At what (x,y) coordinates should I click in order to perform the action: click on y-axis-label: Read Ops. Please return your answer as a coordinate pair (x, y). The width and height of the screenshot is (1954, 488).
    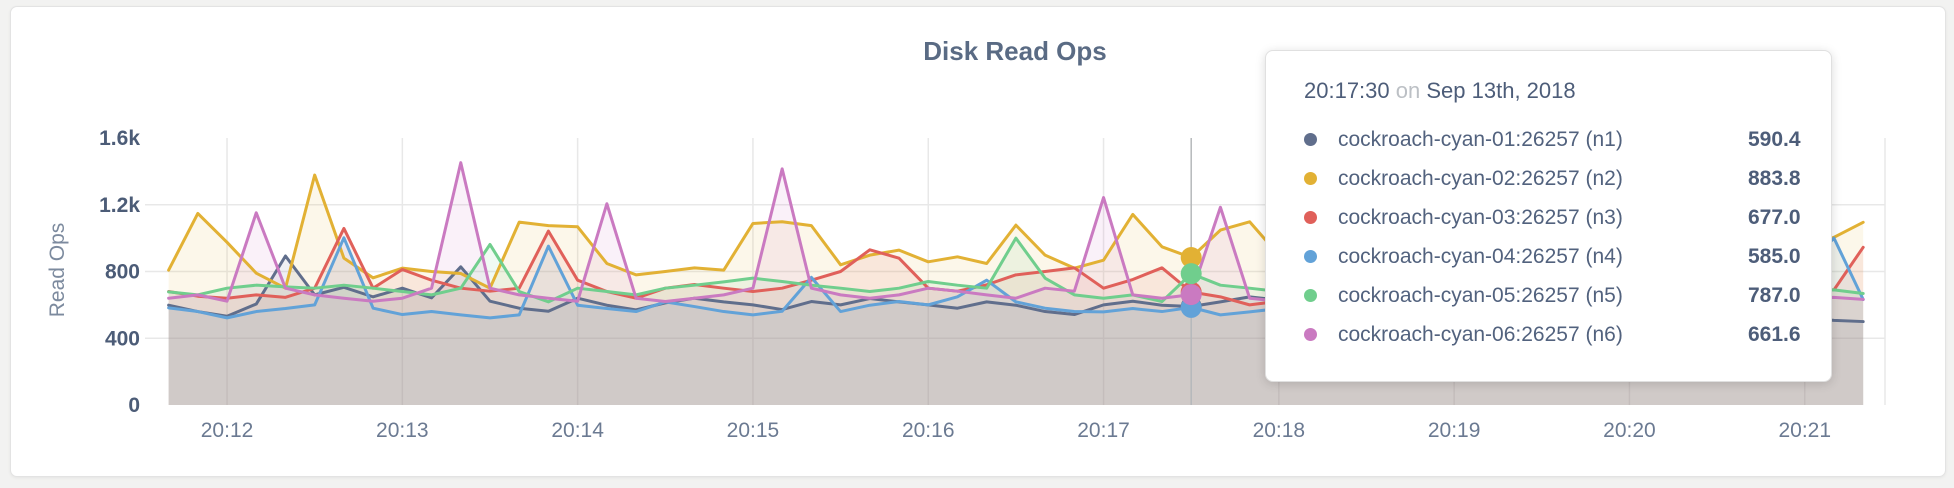
    Looking at the image, I should click on (57, 270).